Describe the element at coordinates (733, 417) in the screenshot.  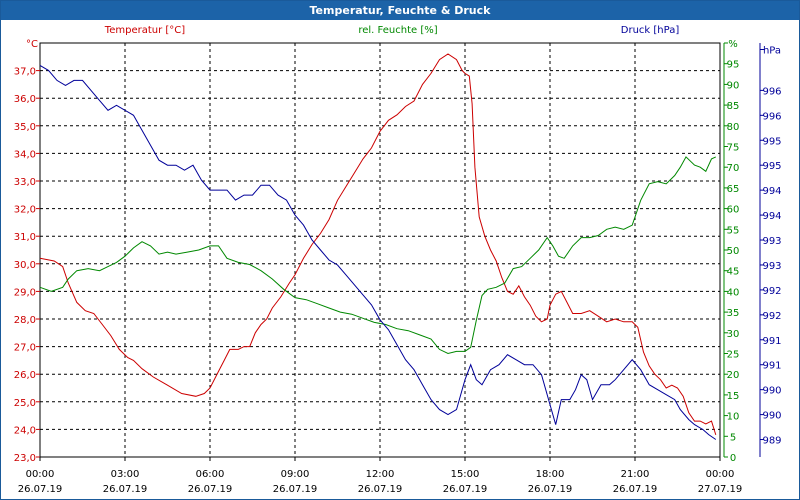
I see `humidity-tick-label: 10` at that location.